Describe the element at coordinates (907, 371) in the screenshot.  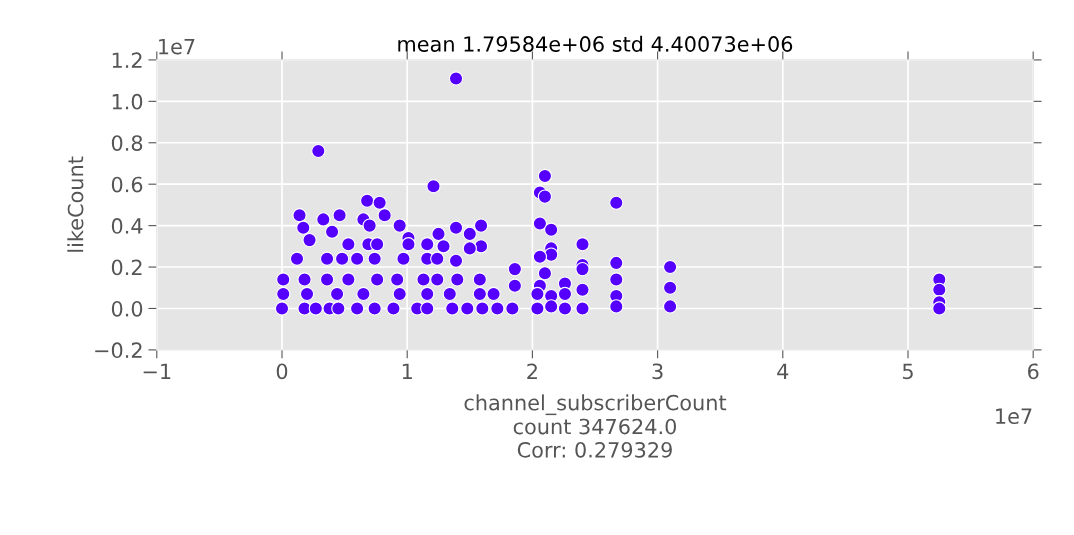
I see `x-tick-label: 5` at that location.